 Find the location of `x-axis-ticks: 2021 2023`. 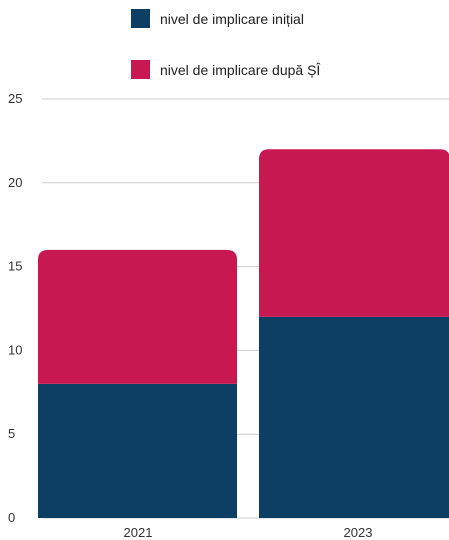

x-axis-ticks: 2021 2023 is located at coordinates (248, 532).